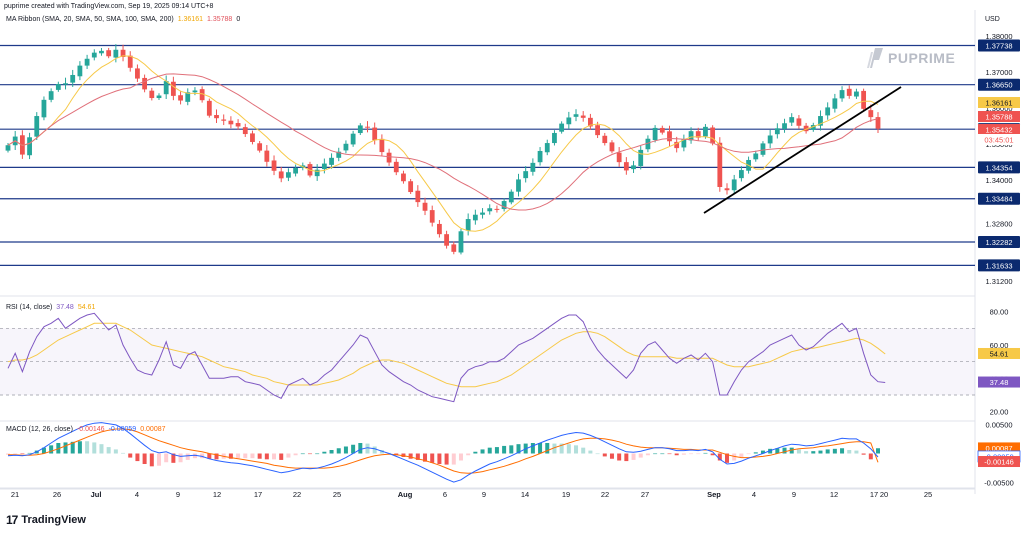  What do you see at coordinates (52, 307) in the screenshot?
I see `rsi-legend: RSI (14, close) 37.48 54.61` at bounding box center [52, 307].